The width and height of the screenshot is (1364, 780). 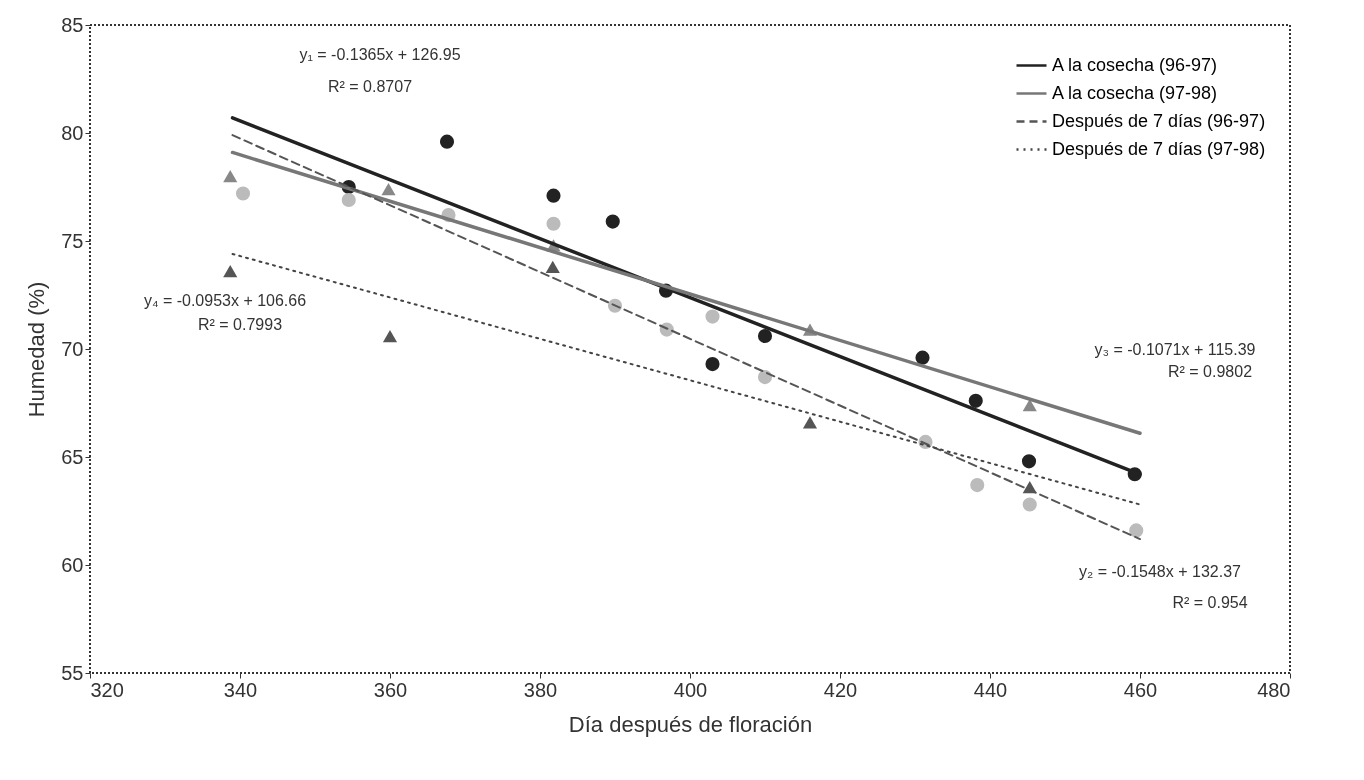 I want to click on y-tick-label: 60, so click(x=72, y=564).